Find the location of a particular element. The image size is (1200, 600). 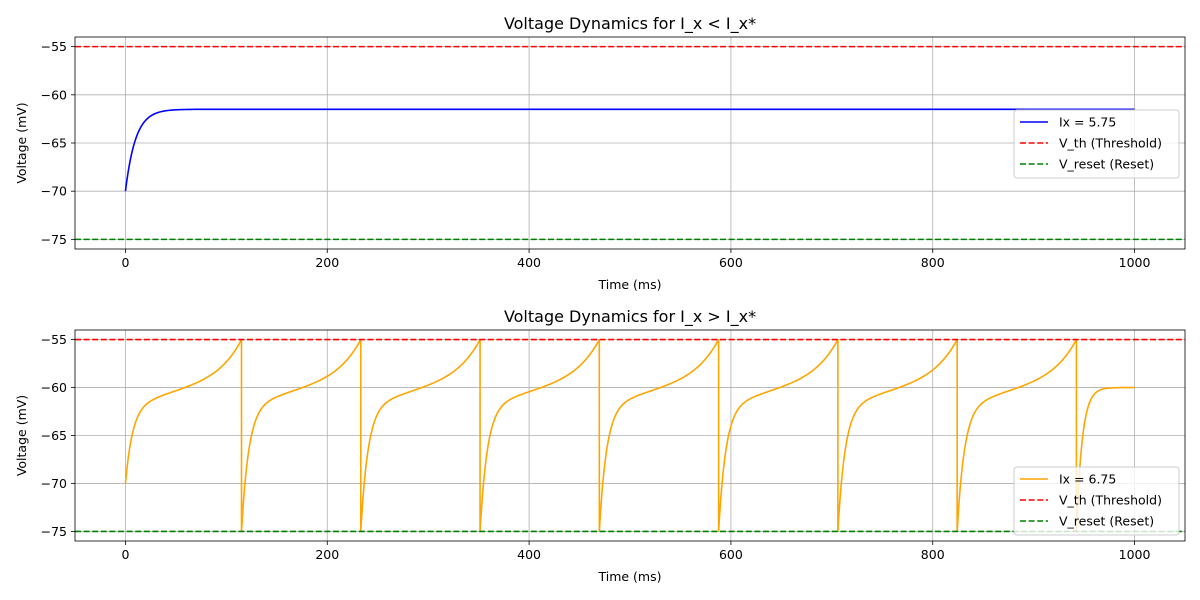

chart-title: Voltage Dynamics for I_x > I_x* is located at coordinates (630, 317).